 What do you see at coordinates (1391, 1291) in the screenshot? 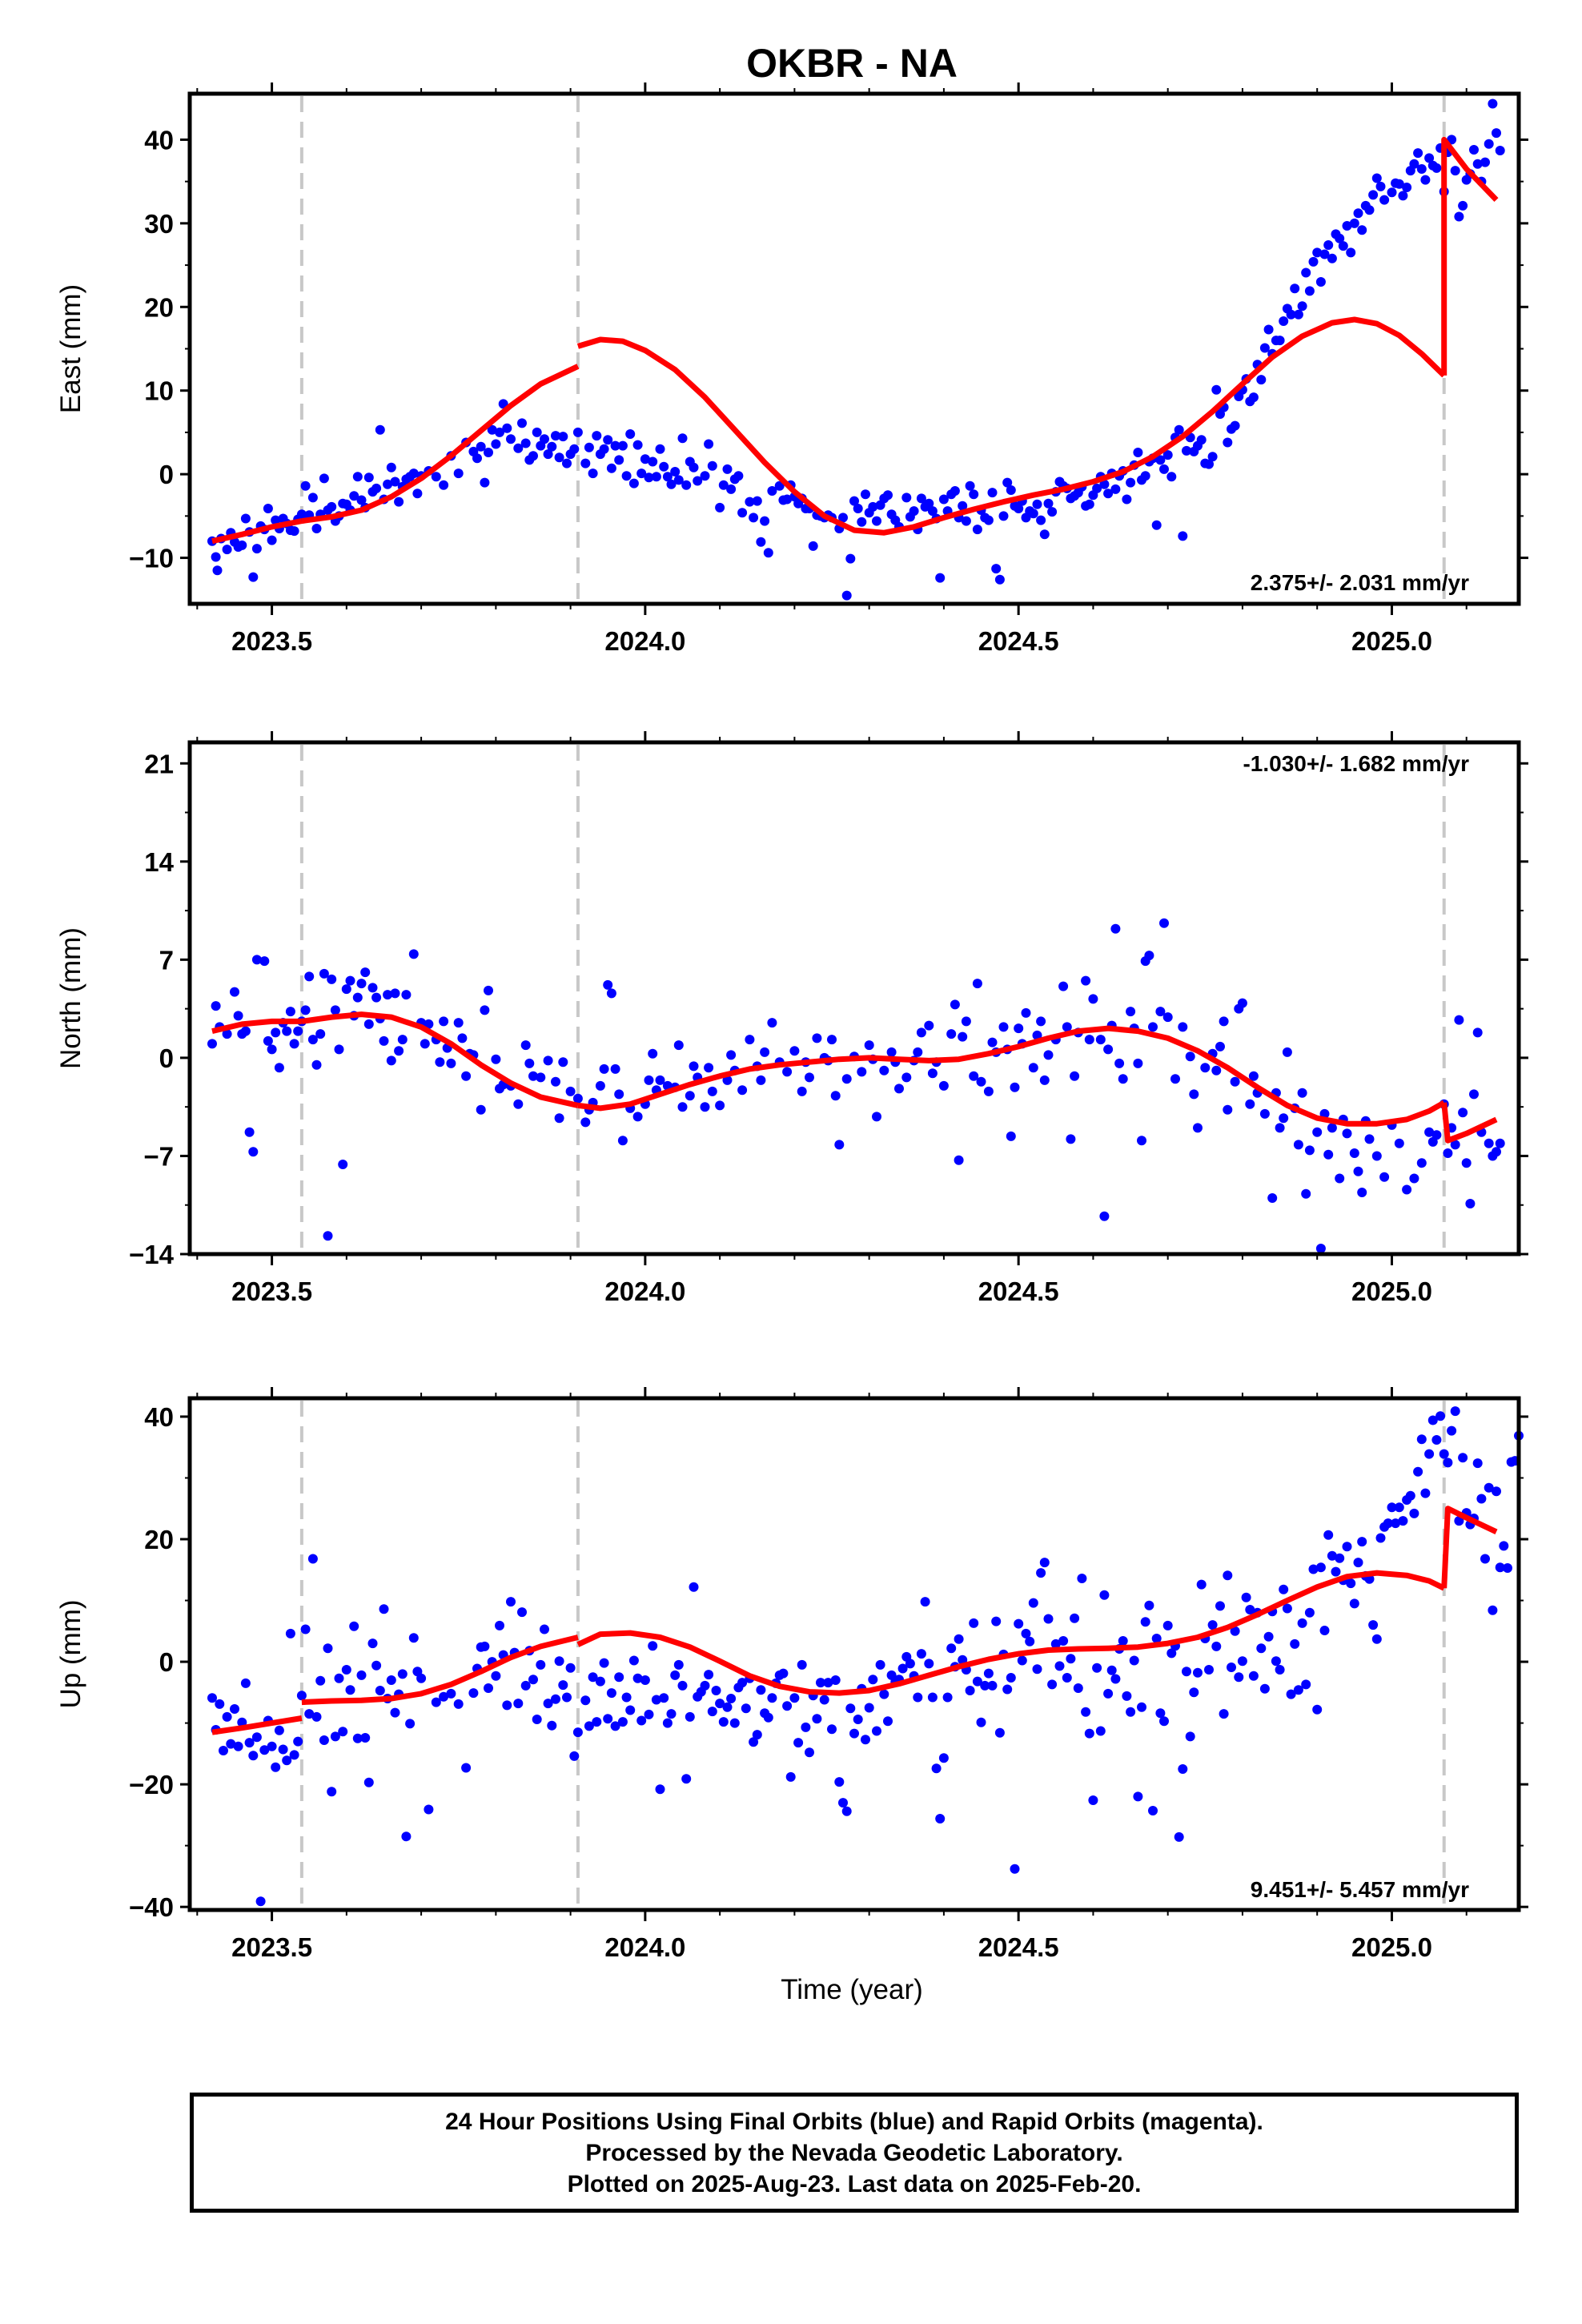
I see `x-tick-label: 2025.0` at bounding box center [1391, 1291].